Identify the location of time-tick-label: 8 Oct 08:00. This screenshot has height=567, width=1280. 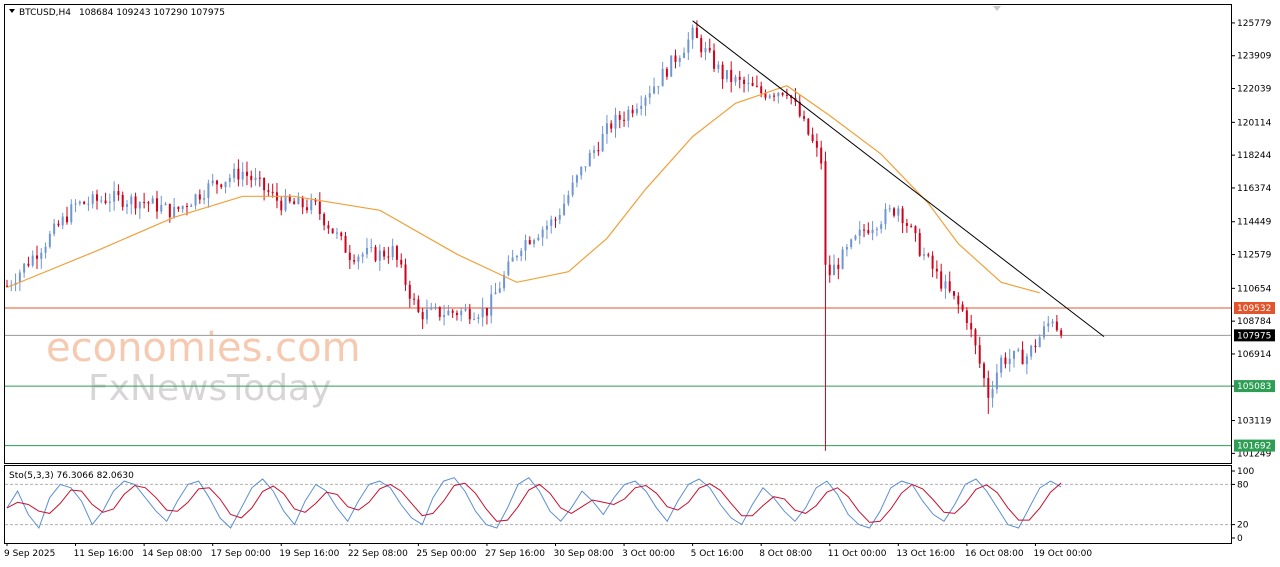
(785, 554).